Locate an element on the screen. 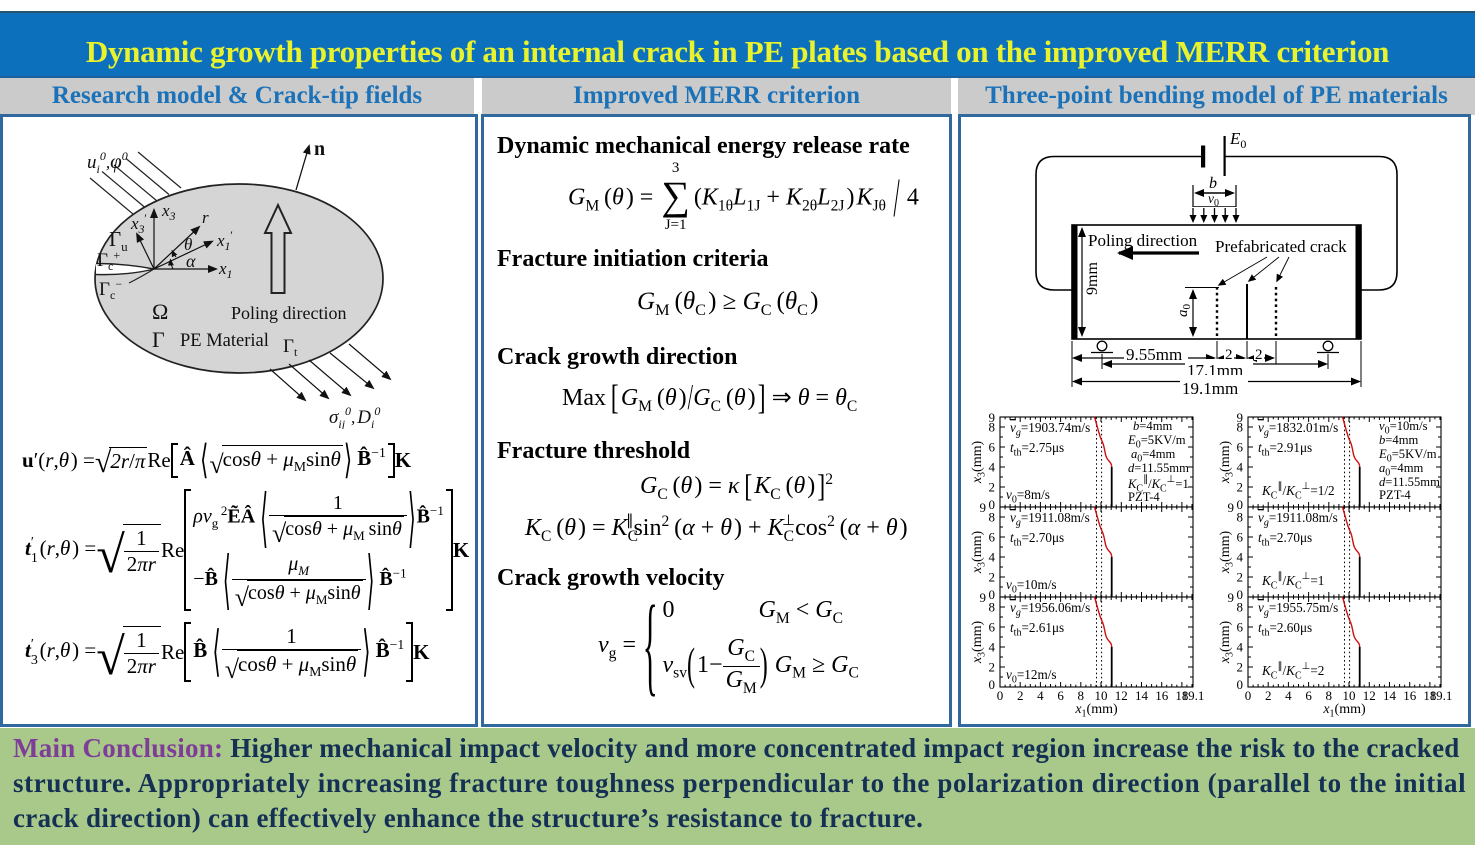 This screenshot has width=1475, height=845. svg-text: KC∥/KC⊥=1/2 is located at coordinates (1298, 491).